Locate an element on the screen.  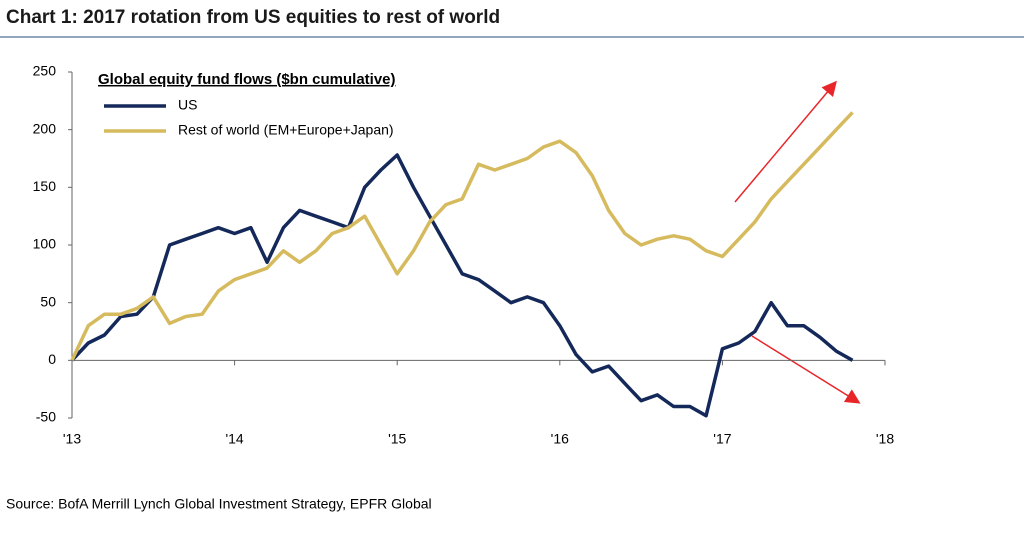
y-tick-label: 150 is located at coordinates (45, 186).